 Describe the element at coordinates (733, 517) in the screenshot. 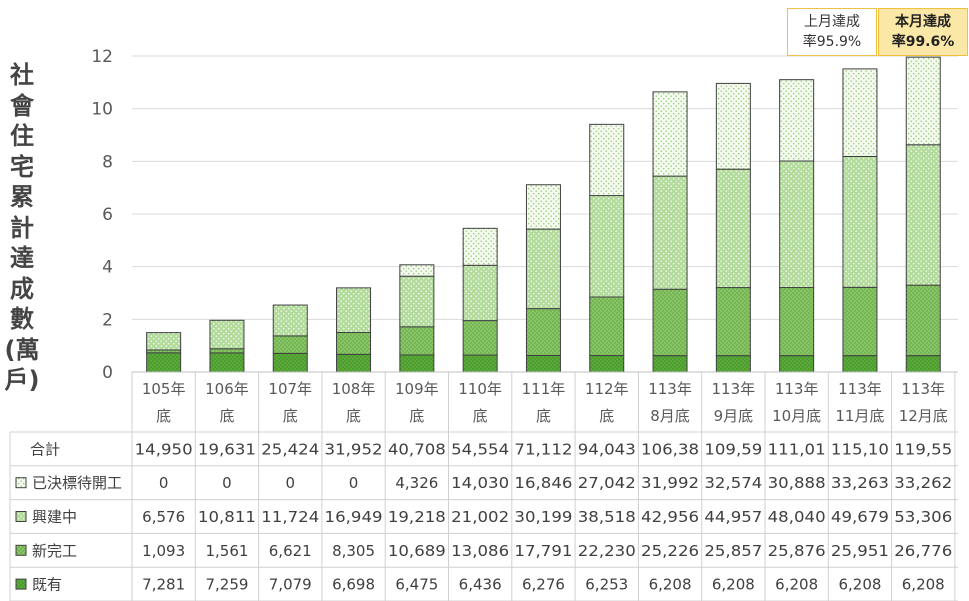

I see `data-label: 44,957` at that location.